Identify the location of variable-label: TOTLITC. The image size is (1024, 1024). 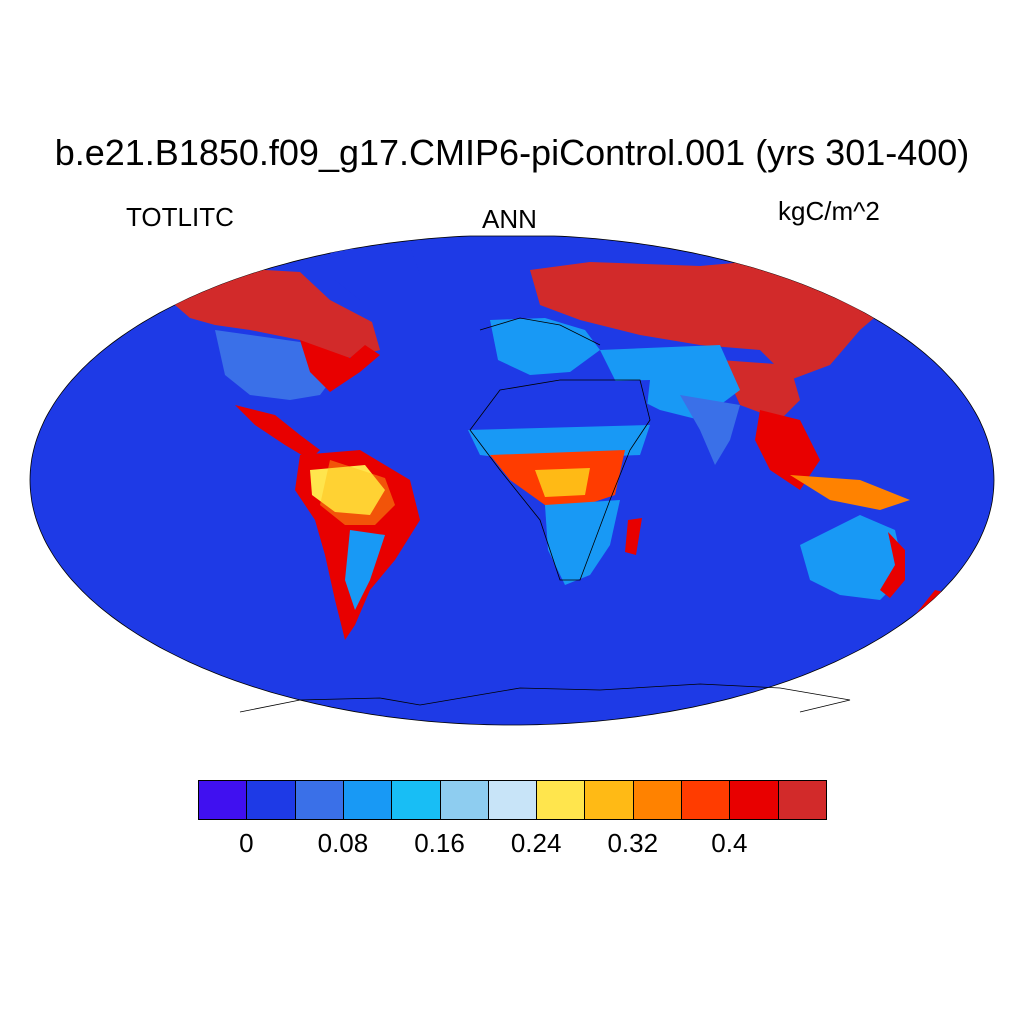
(180, 217).